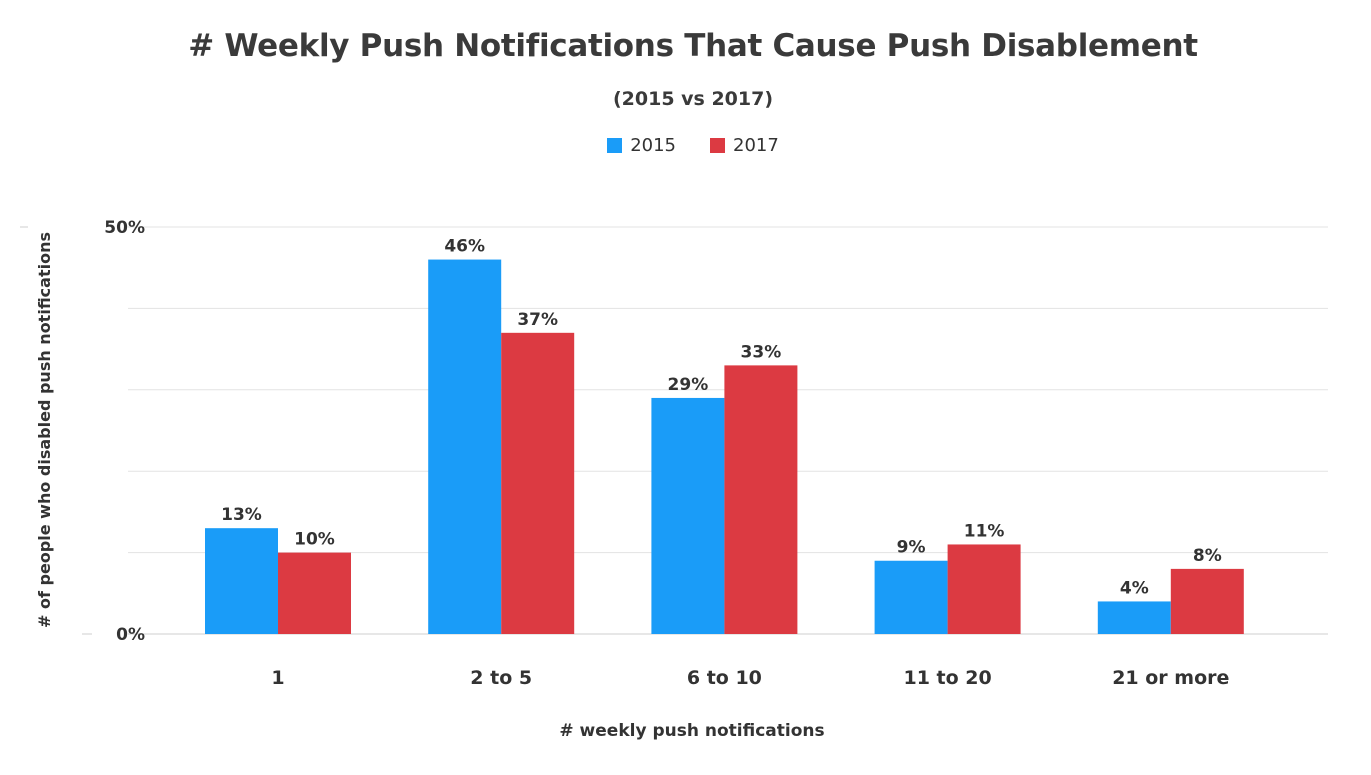 Image resolution: width=1371 pixels, height=775 pixels. I want to click on legend-swatch-2017, so click(717, 145).